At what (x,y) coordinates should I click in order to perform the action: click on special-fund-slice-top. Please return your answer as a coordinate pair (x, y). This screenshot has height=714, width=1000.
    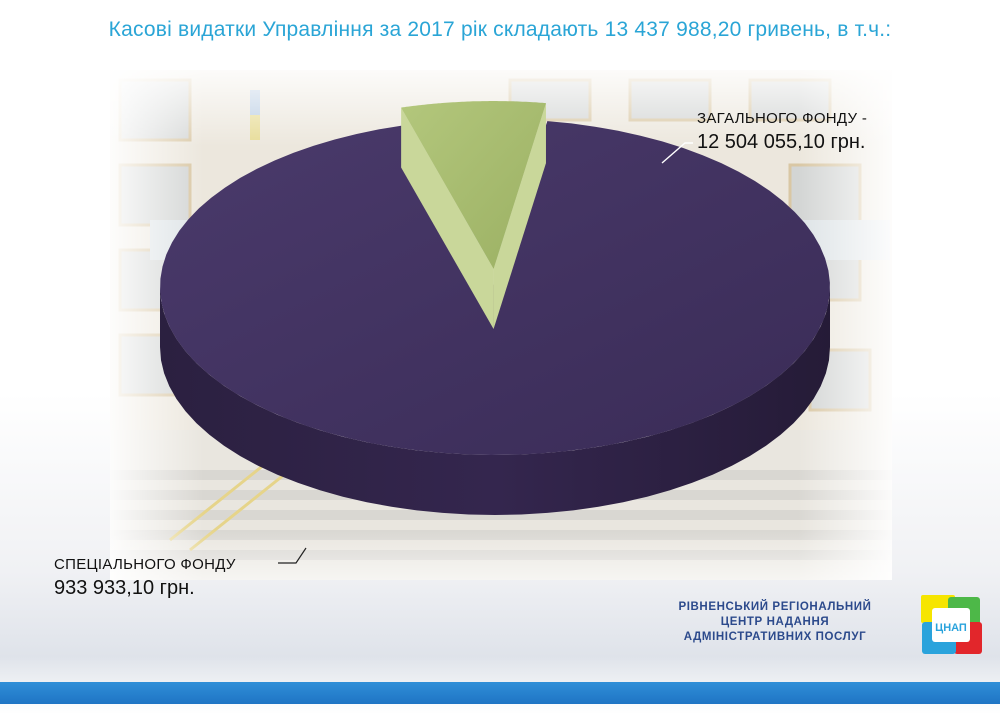
    Looking at the image, I should click on (473, 185).